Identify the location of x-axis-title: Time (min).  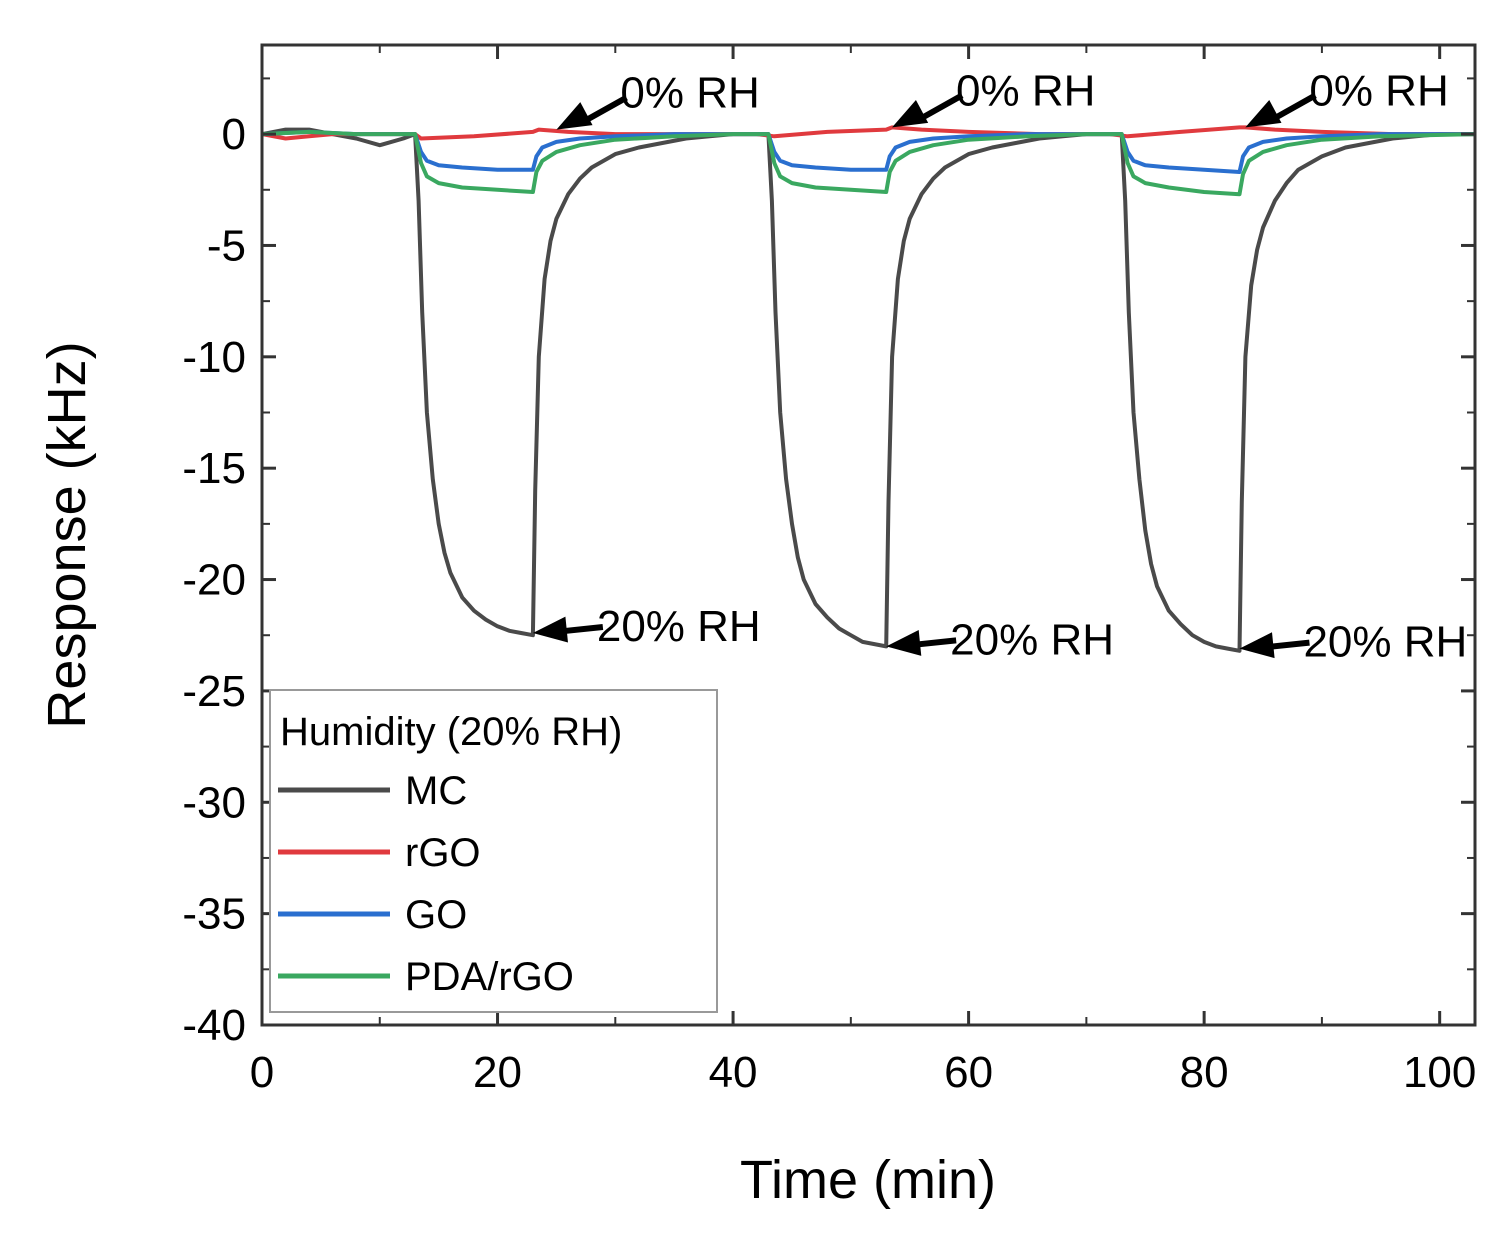
(868, 1180).